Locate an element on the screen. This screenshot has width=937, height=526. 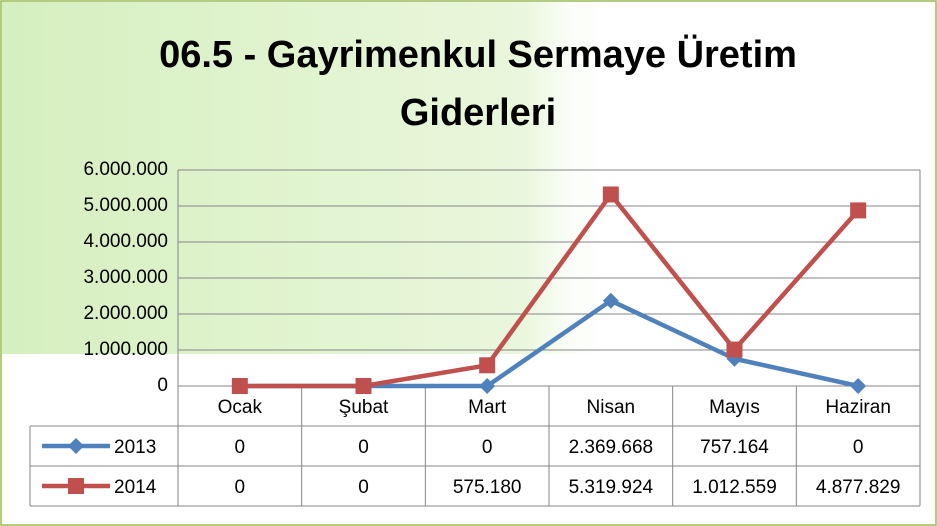
x-tick-label: Ocak is located at coordinates (240, 407).